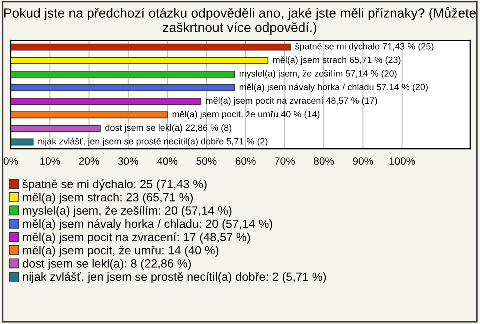 The image size is (480, 324). Describe the element at coordinates (114, 185) in the screenshot. I see `legend-label: špatně se mi dýchalo: 25 (71,43 %)` at that location.